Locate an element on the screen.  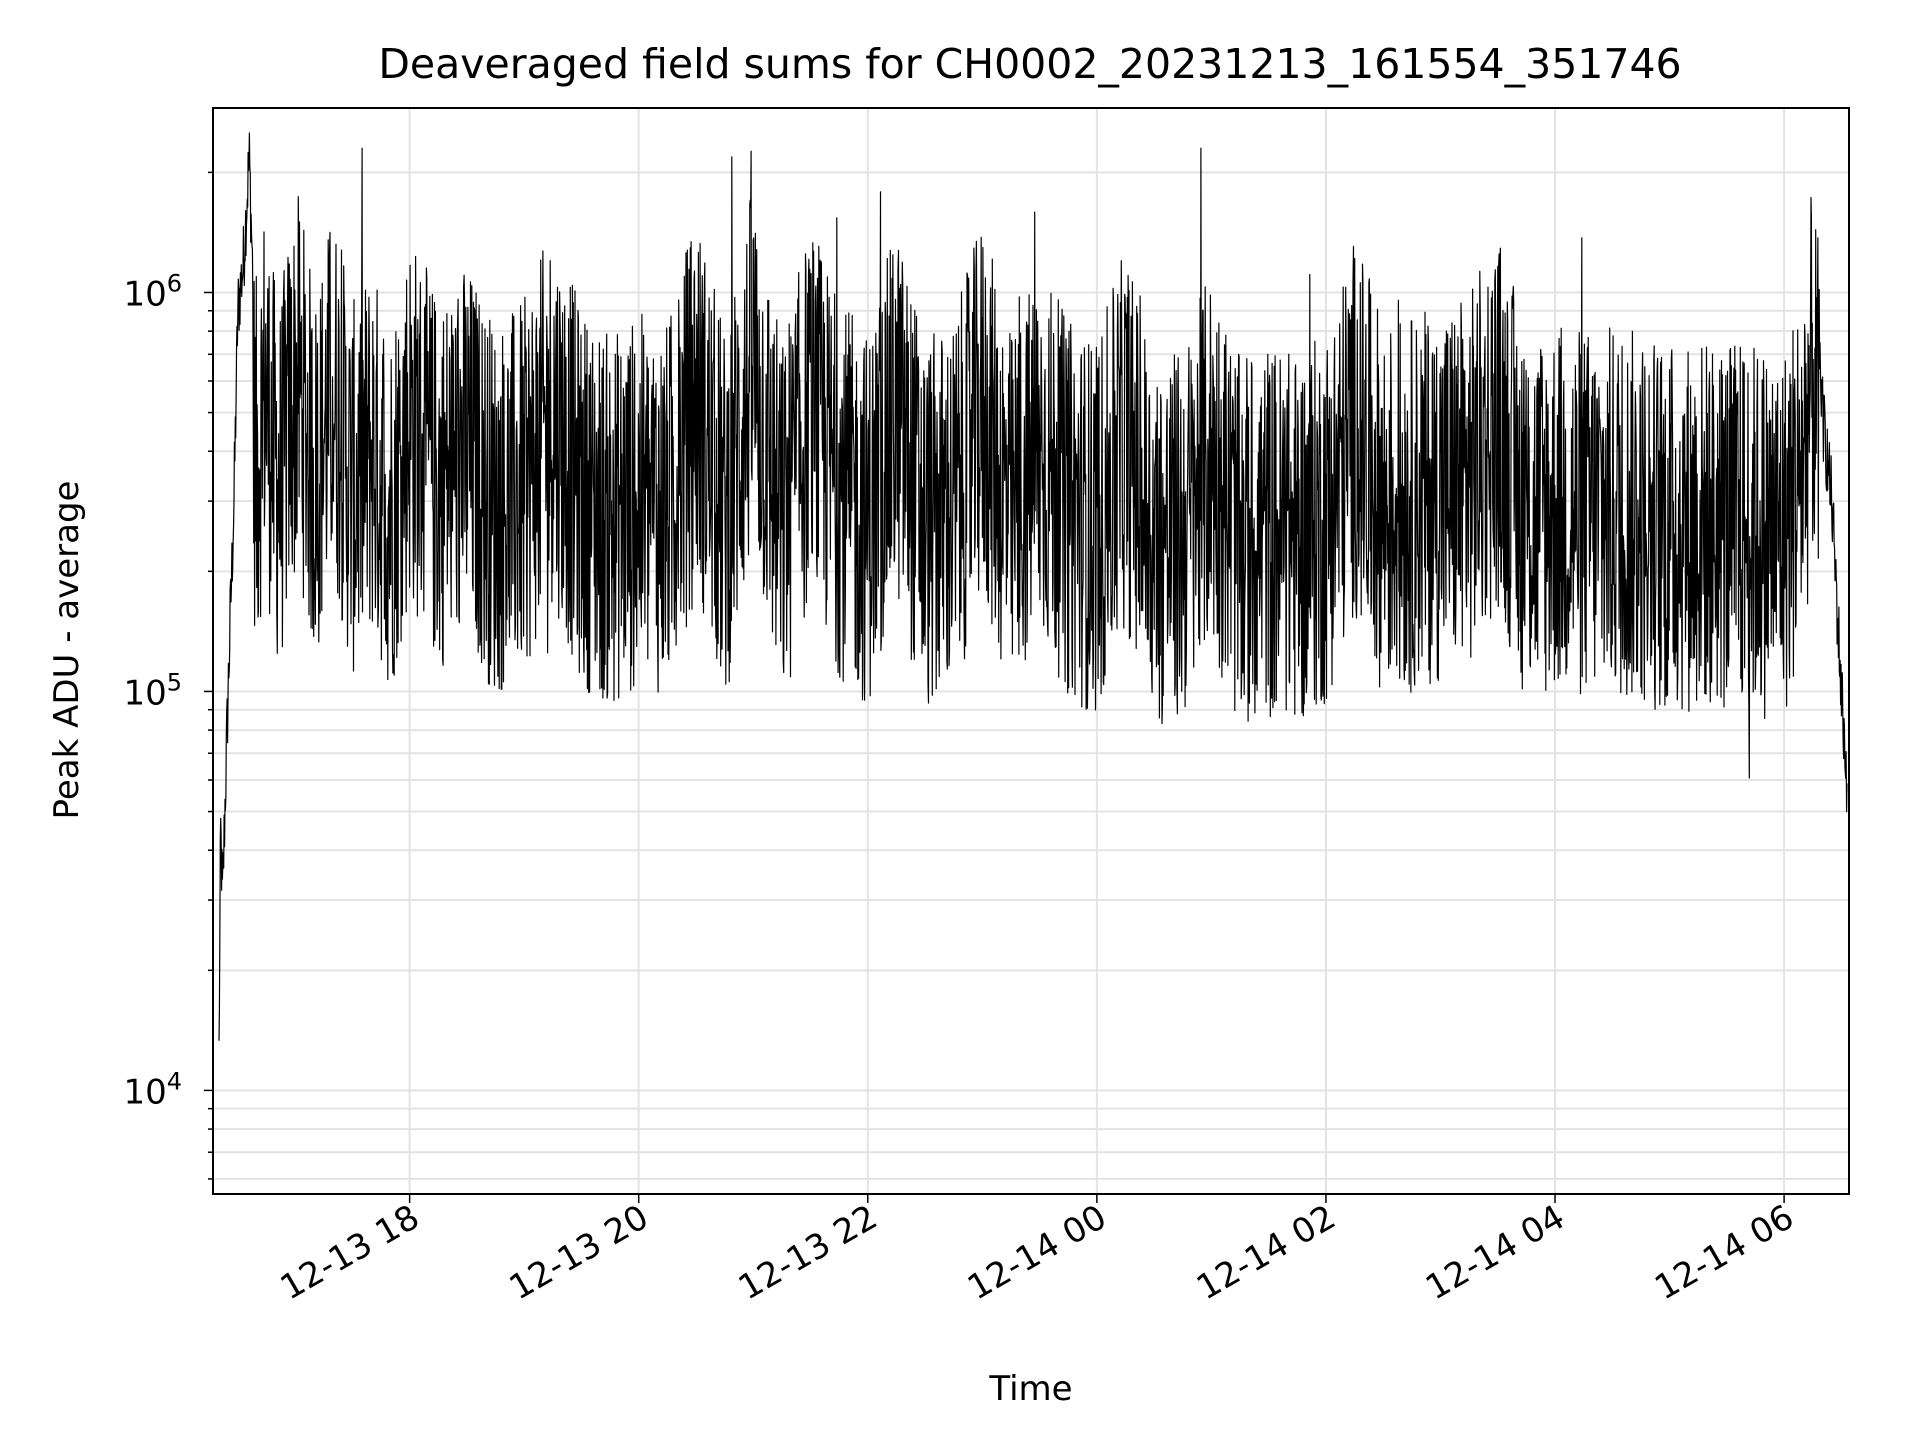
y-tick-label: 10⁶ is located at coordinates (152, 291).